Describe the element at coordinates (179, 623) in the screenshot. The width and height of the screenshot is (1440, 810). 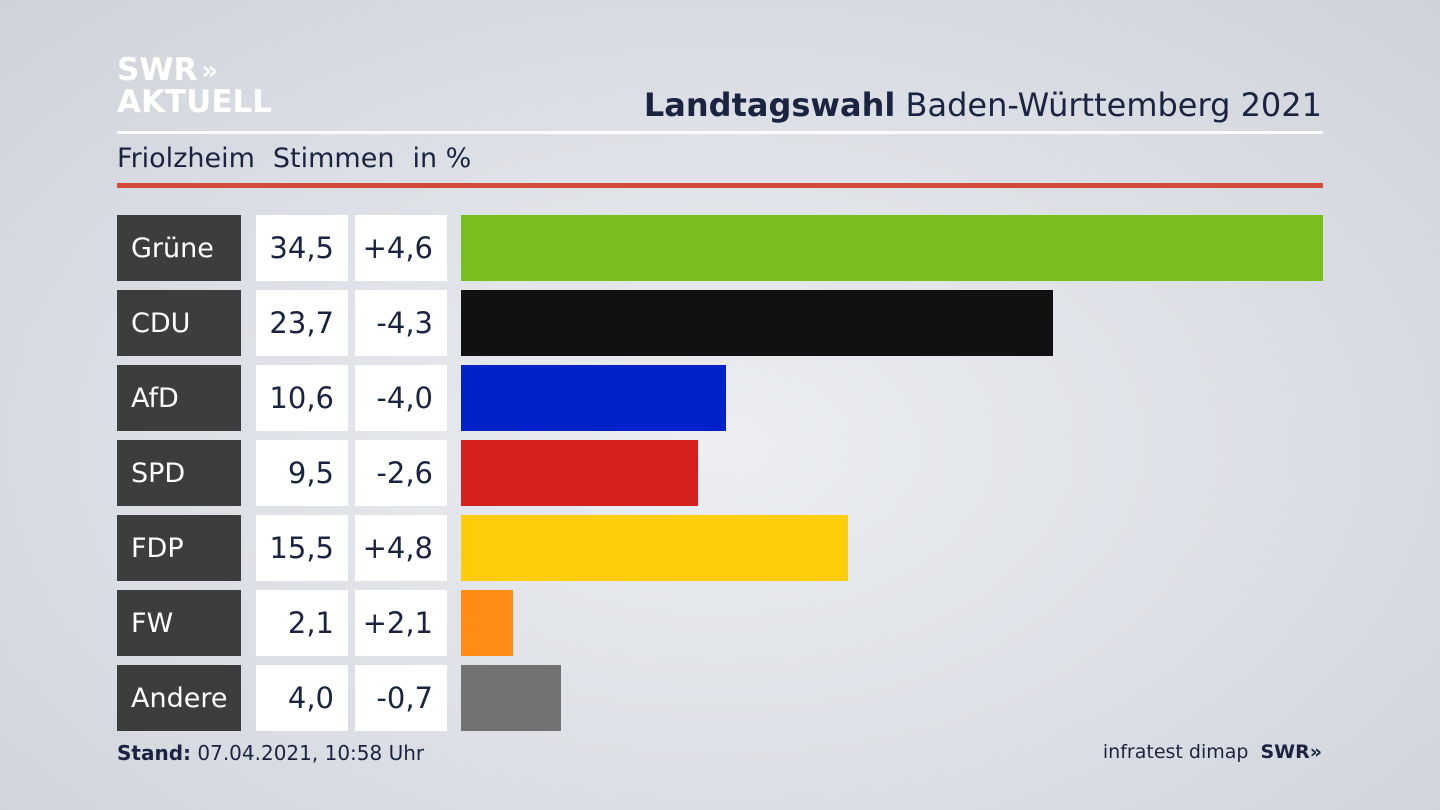
I see `party-label: FW` at that location.